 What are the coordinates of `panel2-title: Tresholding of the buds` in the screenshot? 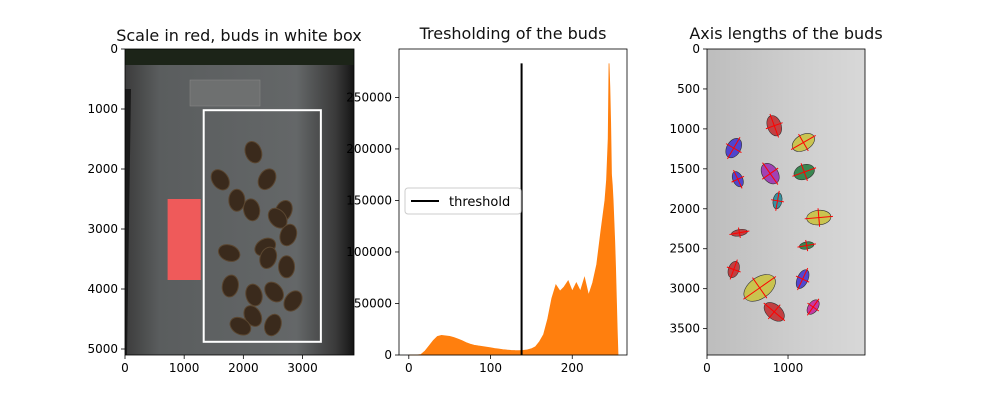 It's located at (513, 33).